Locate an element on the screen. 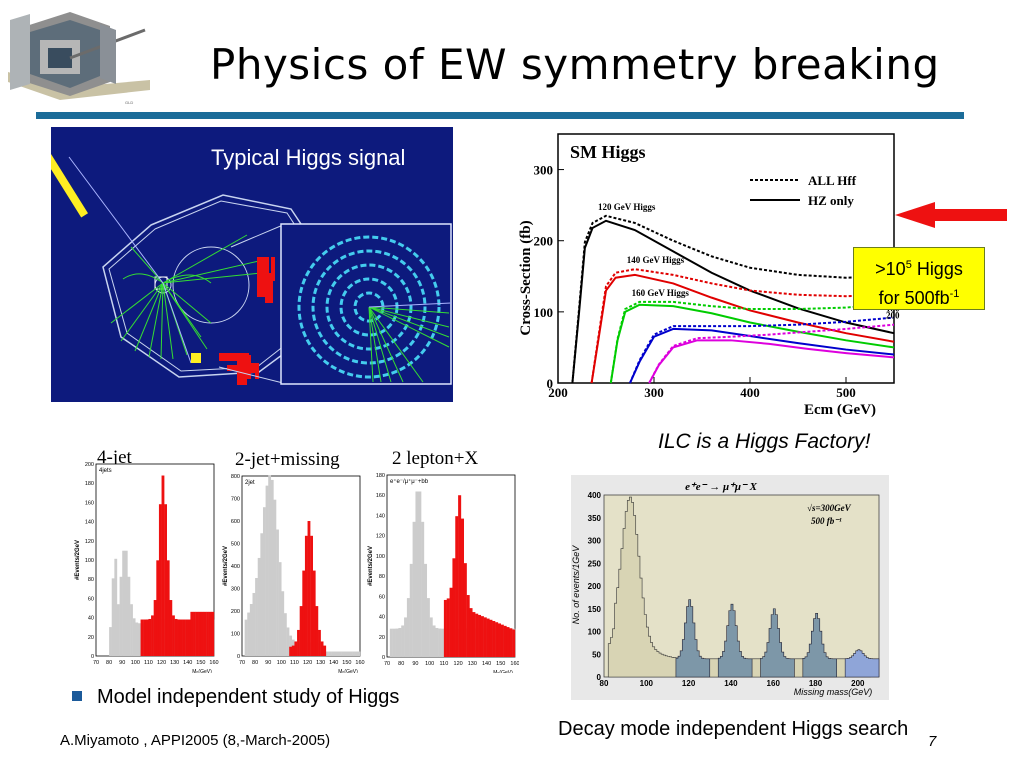 This screenshot has width=1024, height=768. recoil-y-tick-label: 100 is located at coordinates (595, 632).